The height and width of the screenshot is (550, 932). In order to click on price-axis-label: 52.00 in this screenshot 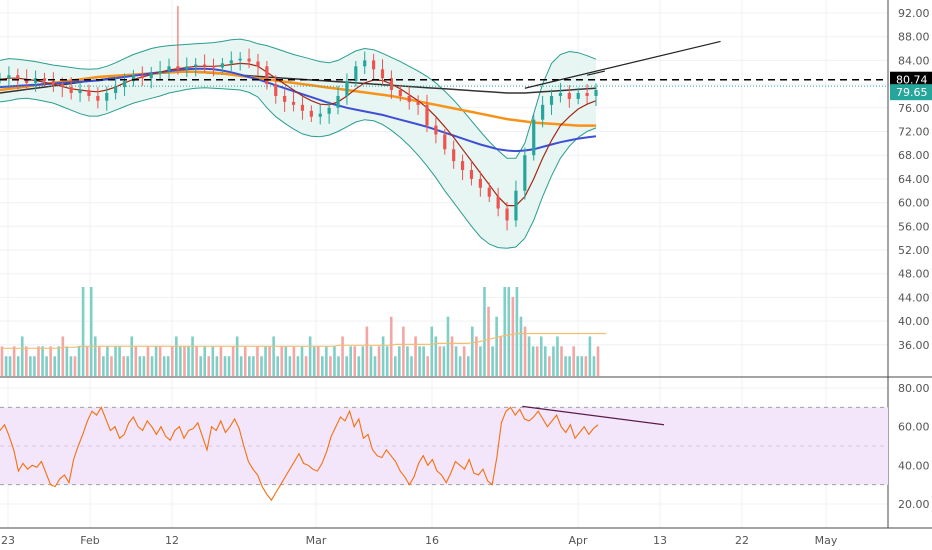, I will do `click(914, 250)`.